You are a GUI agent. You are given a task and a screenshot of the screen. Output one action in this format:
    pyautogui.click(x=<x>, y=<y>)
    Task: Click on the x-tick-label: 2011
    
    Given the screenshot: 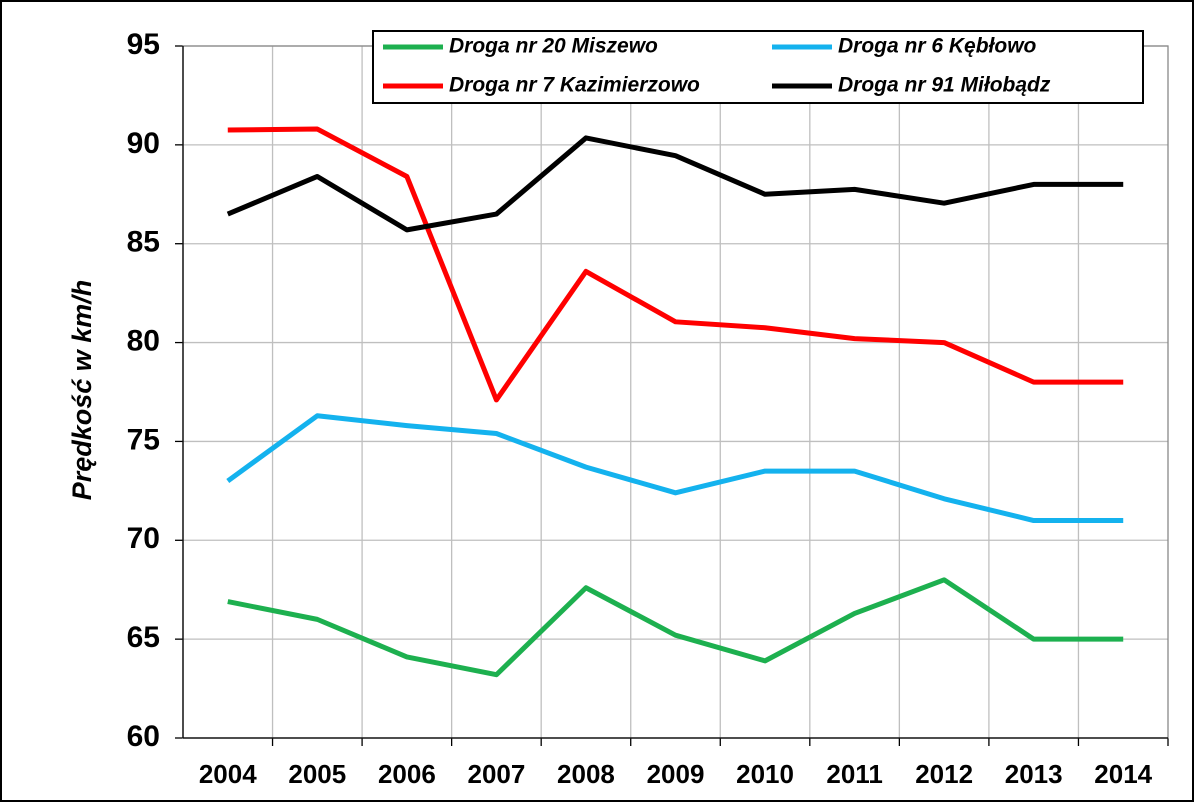 What is the action you would take?
    pyautogui.click(x=854, y=774)
    